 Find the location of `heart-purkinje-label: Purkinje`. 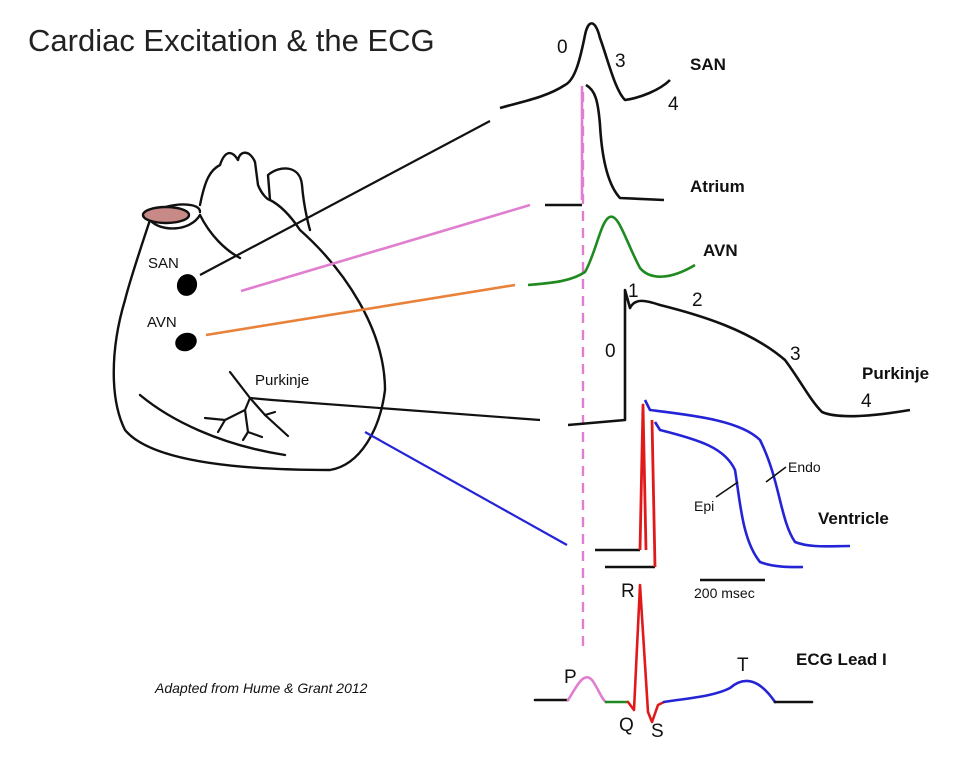

heart-purkinje-label: Purkinje is located at coordinates (282, 380).